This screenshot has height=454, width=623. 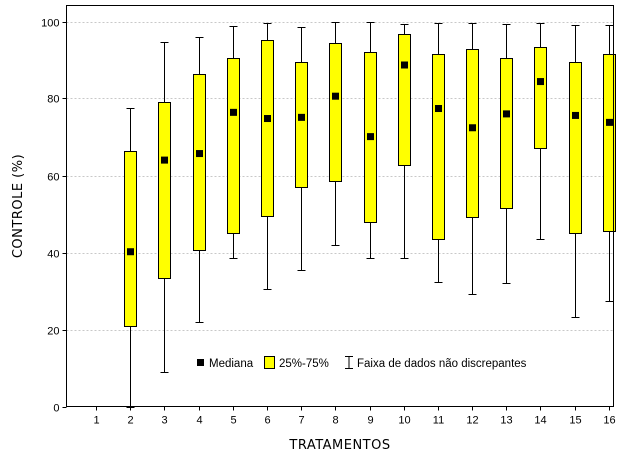 What do you see at coordinates (370, 421) in the screenshot?
I see `x-tick-label: 9` at bounding box center [370, 421].